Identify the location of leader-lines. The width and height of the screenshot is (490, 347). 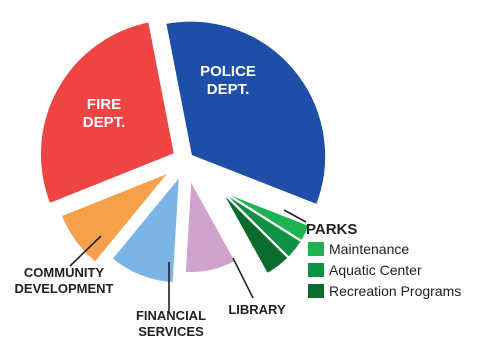
(188, 260).